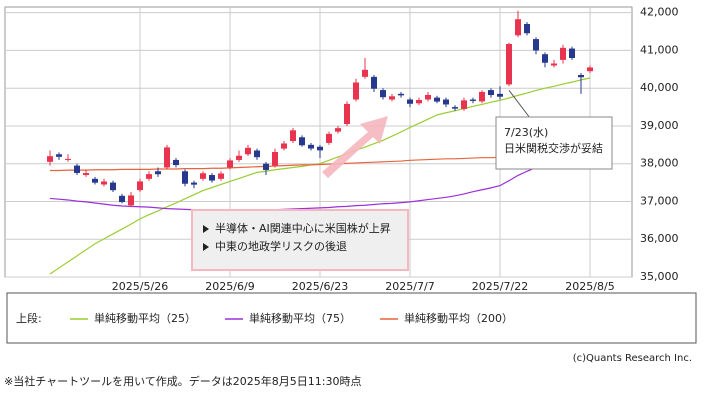 The image size is (710, 401). Describe the element at coordinates (659, 200) in the screenshot. I see `y-tick-label: 37,000` at that location.